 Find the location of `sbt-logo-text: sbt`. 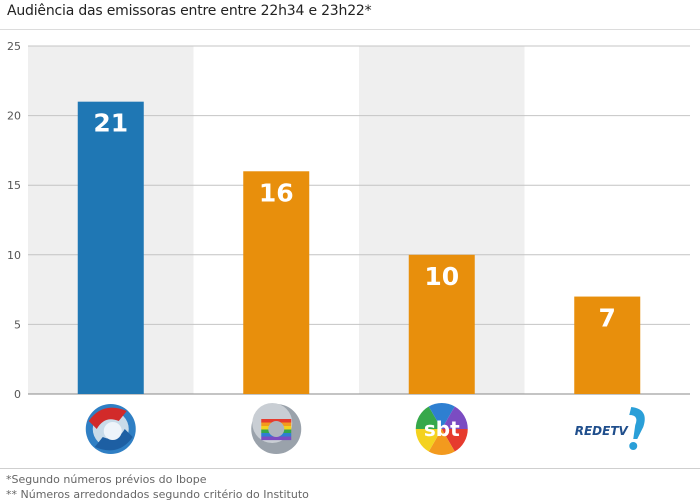

sbt-logo-text: sbt is located at coordinates (442, 429).